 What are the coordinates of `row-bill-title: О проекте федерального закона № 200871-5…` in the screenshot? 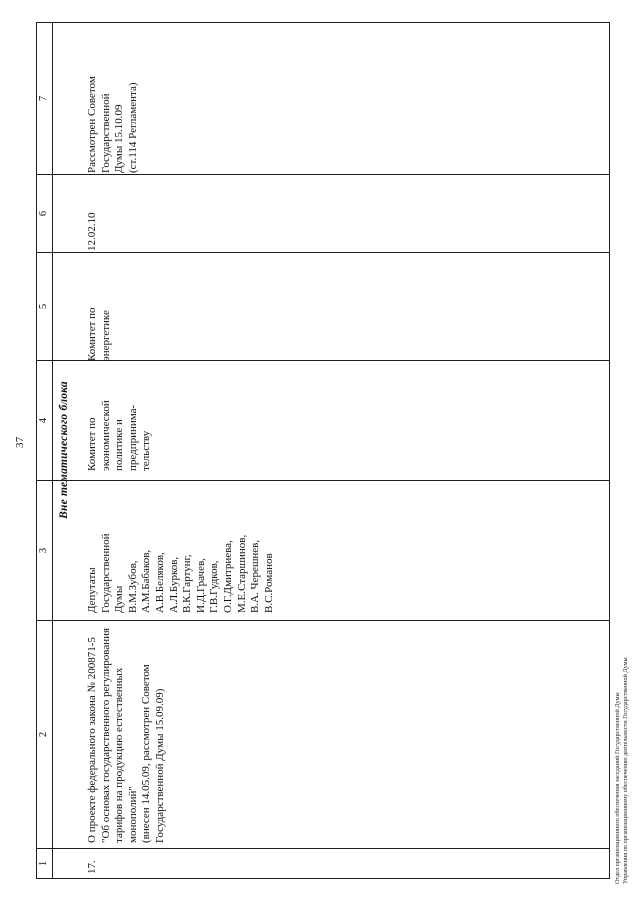 It's located at (126, 735).